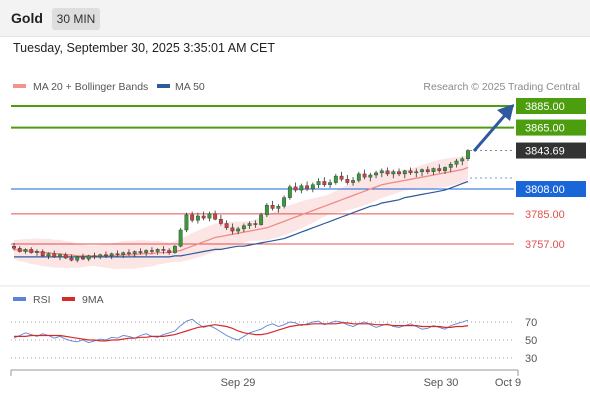  Describe the element at coordinates (441, 383) in the screenshot. I see `x-tick-label: Sep 30` at that location.